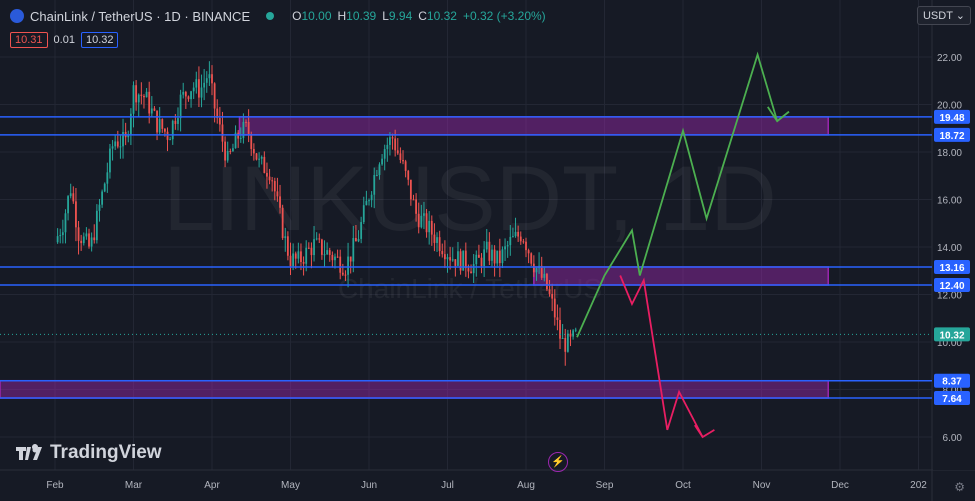 Image resolution: width=975 pixels, height=501 pixels. Describe the element at coordinates (447, 485) in the screenshot. I see `time-tick-label: Jul` at that location.